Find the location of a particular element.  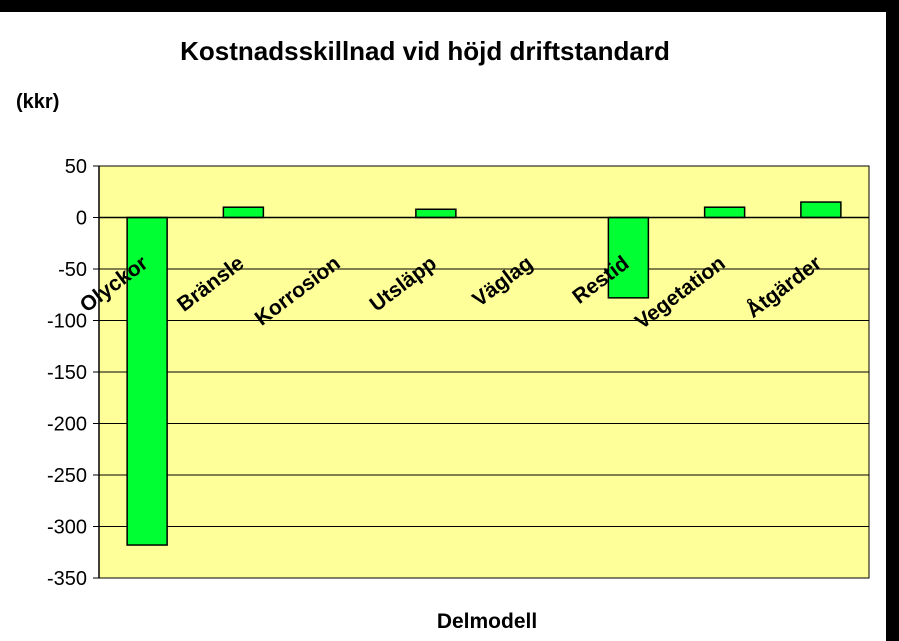

y-axis-label: (kkr) is located at coordinates (37, 102).